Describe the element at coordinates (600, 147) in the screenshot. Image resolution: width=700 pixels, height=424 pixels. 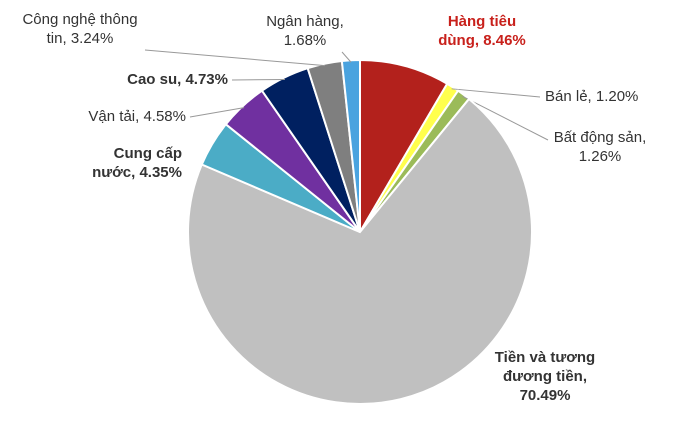
I see `data-label: Bất động sản, 1.26%` at that location.